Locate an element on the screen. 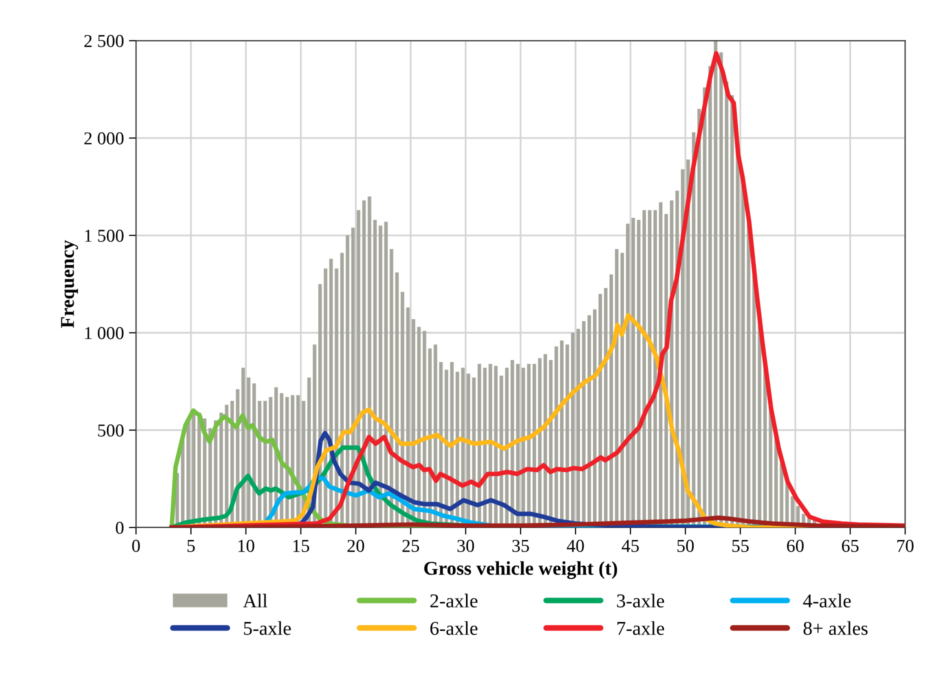  y-tick-label: 1 000 is located at coordinates (104, 333).